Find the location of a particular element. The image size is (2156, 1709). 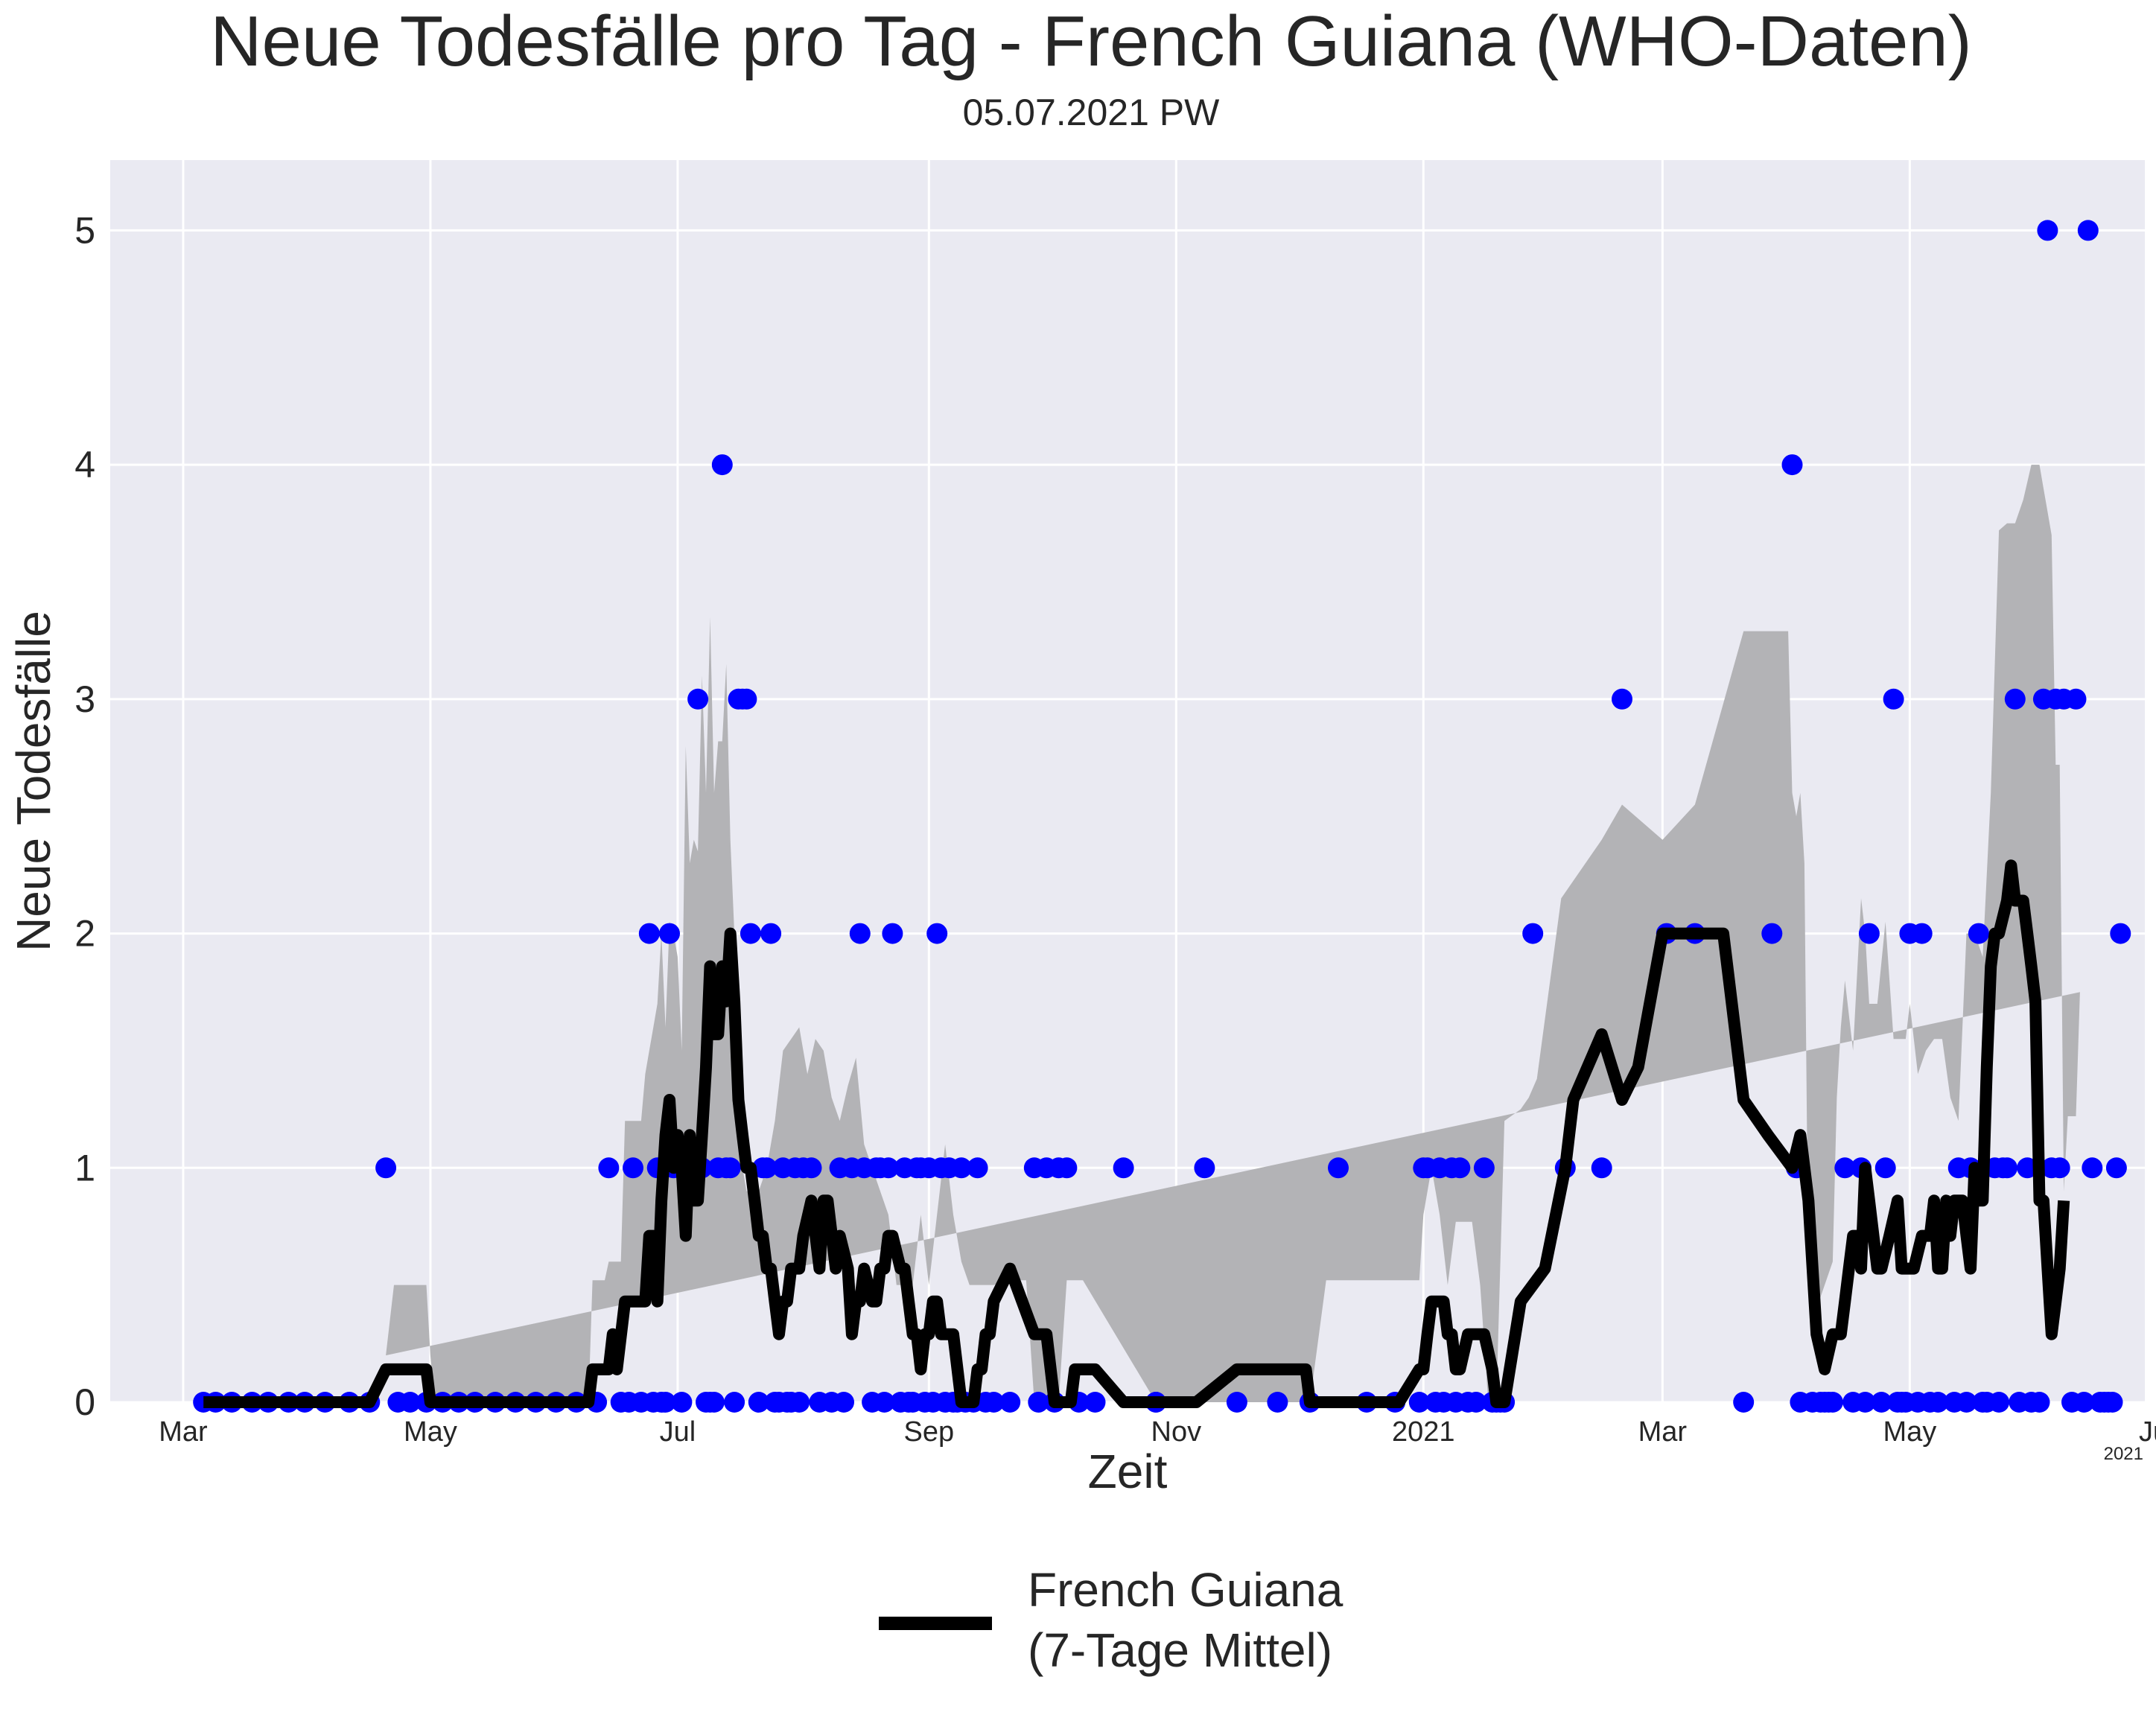

x-tick-label: Nov is located at coordinates (1176, 1432).